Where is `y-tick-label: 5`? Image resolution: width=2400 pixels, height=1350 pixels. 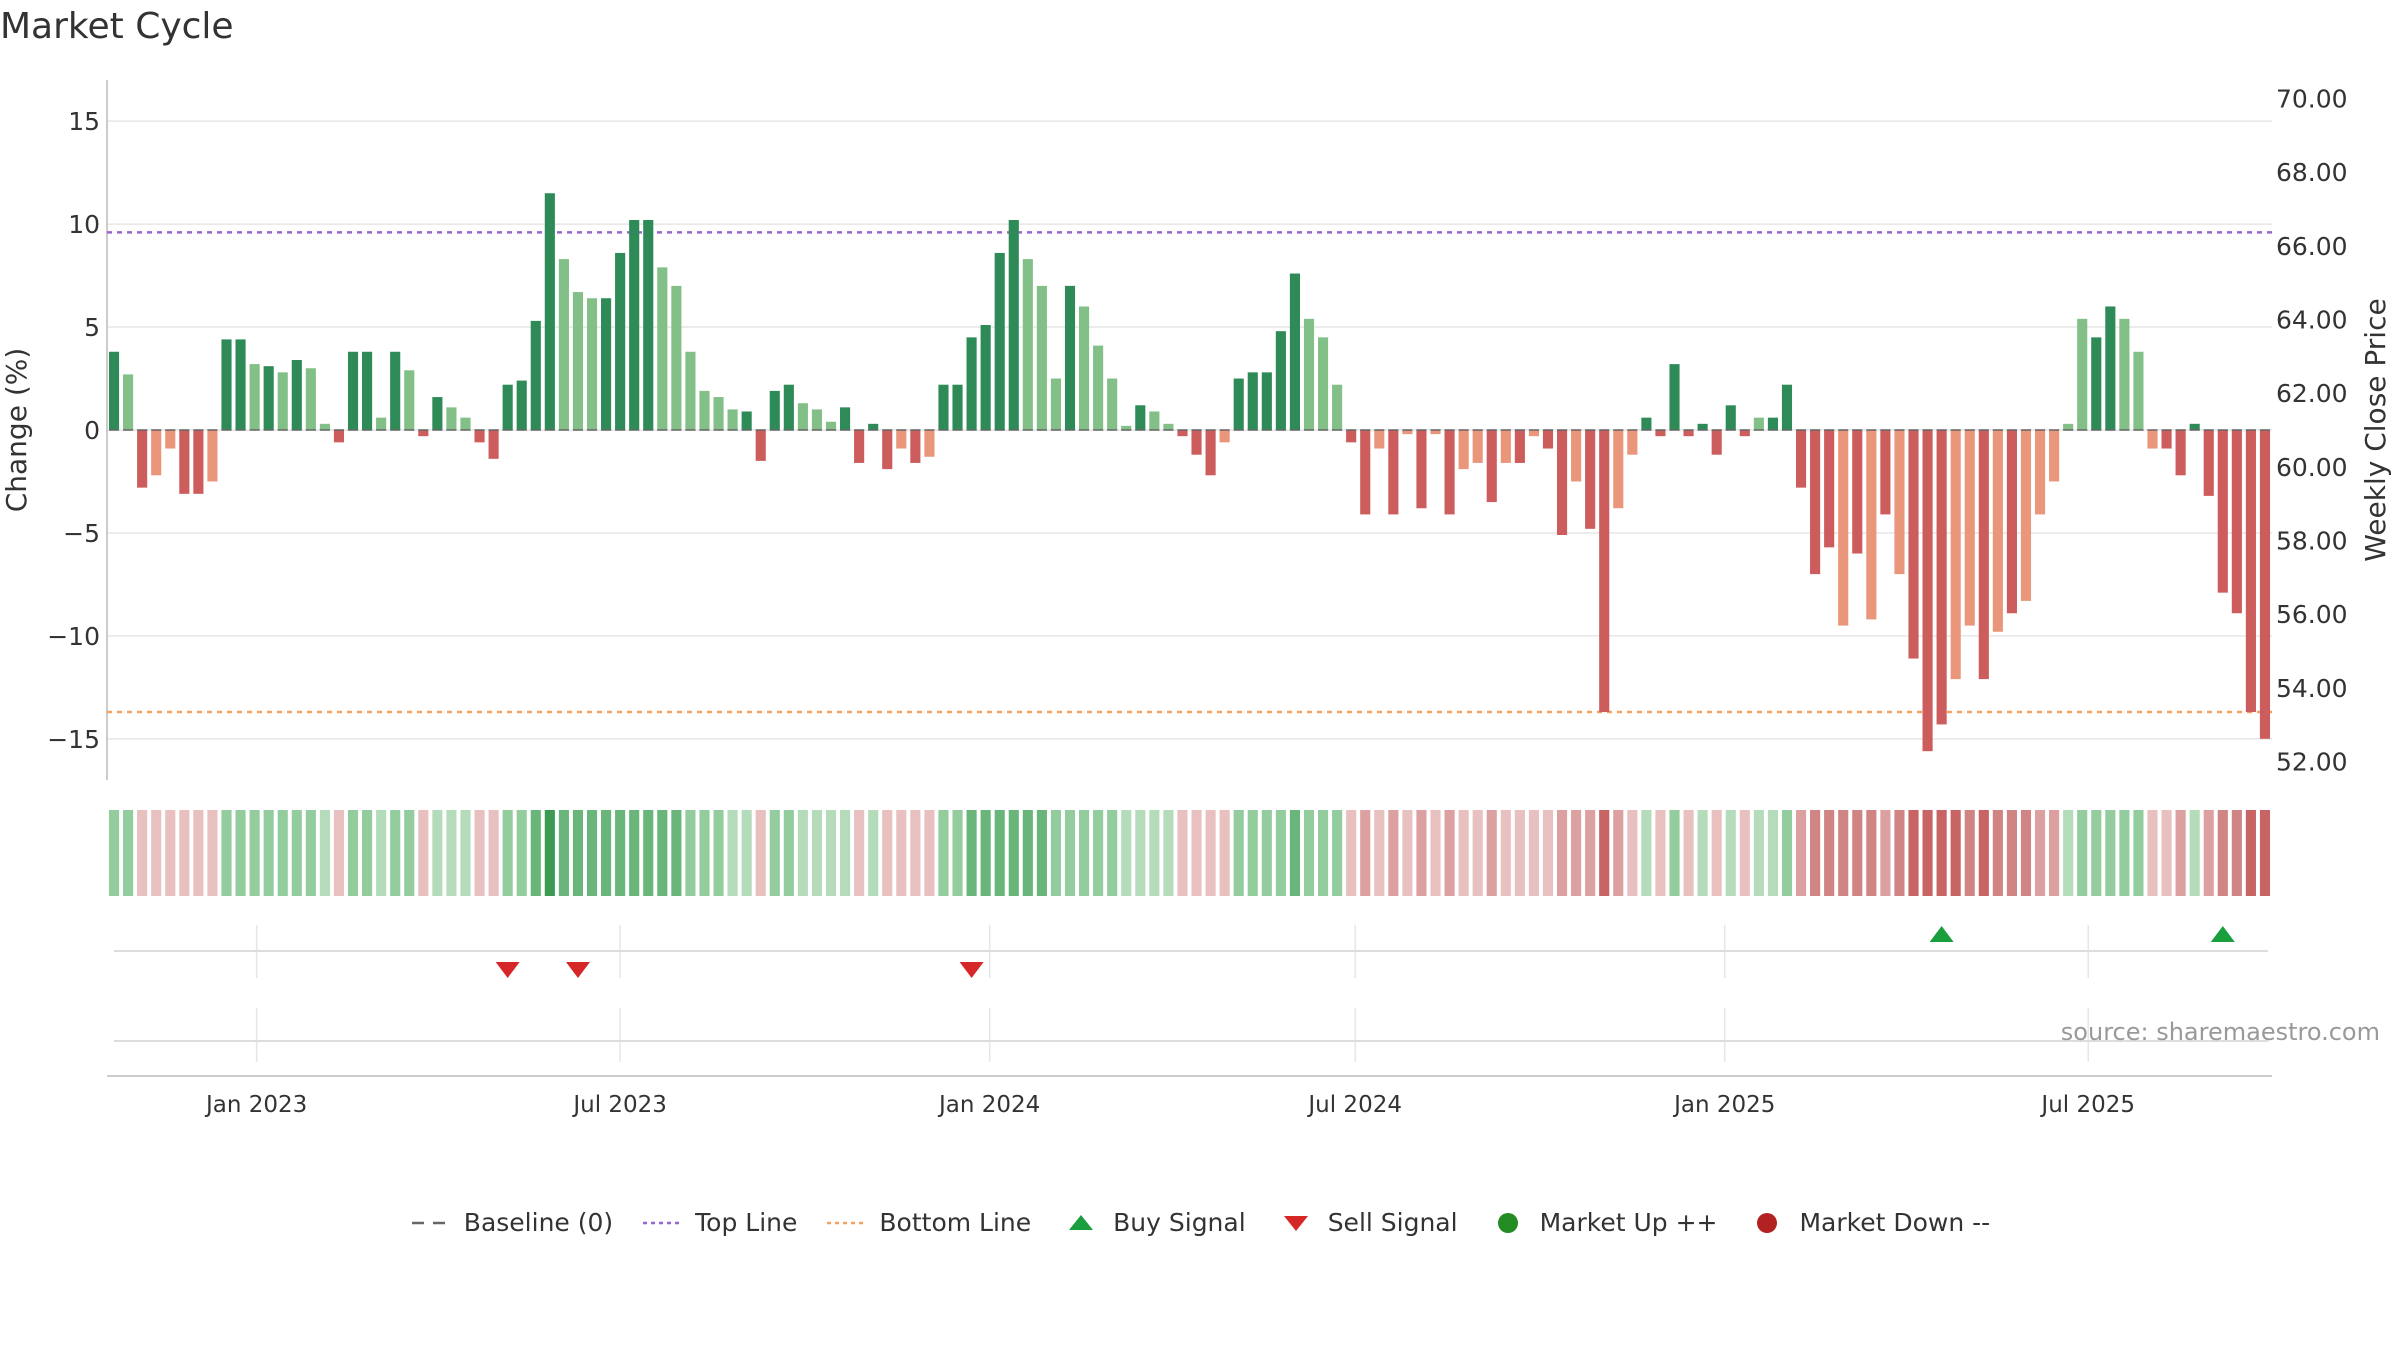 y-tick-label: 5 is located at coordinates (92, 327).